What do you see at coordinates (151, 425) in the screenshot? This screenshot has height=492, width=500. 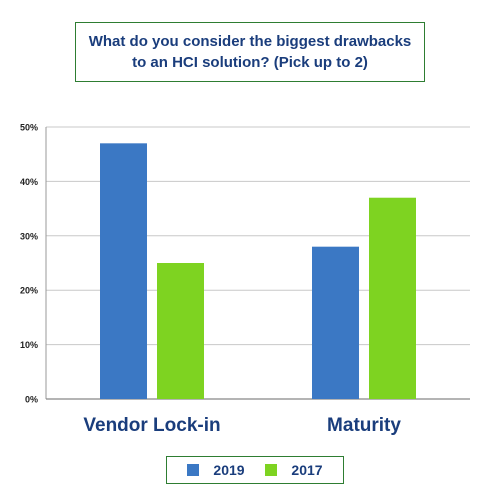 I see `x-tick-label: Vendor Lock-in` at bounding box center [151, 425].